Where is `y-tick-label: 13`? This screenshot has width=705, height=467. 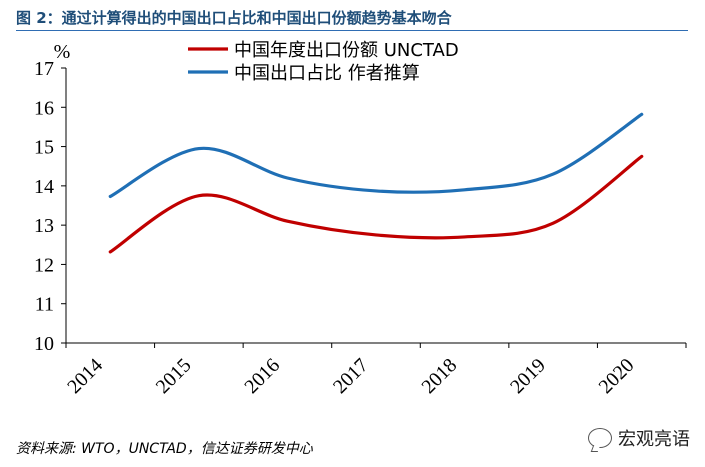 y-tick-label: 13 is located at coordinates (44, 226).